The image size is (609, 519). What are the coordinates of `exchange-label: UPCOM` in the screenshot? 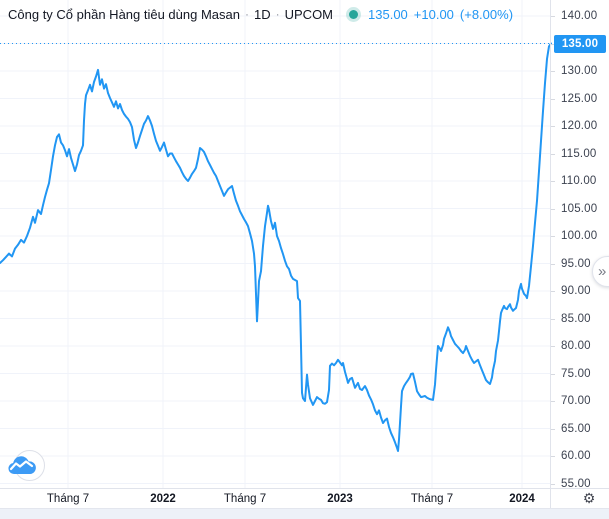 It's located at (309, 14).